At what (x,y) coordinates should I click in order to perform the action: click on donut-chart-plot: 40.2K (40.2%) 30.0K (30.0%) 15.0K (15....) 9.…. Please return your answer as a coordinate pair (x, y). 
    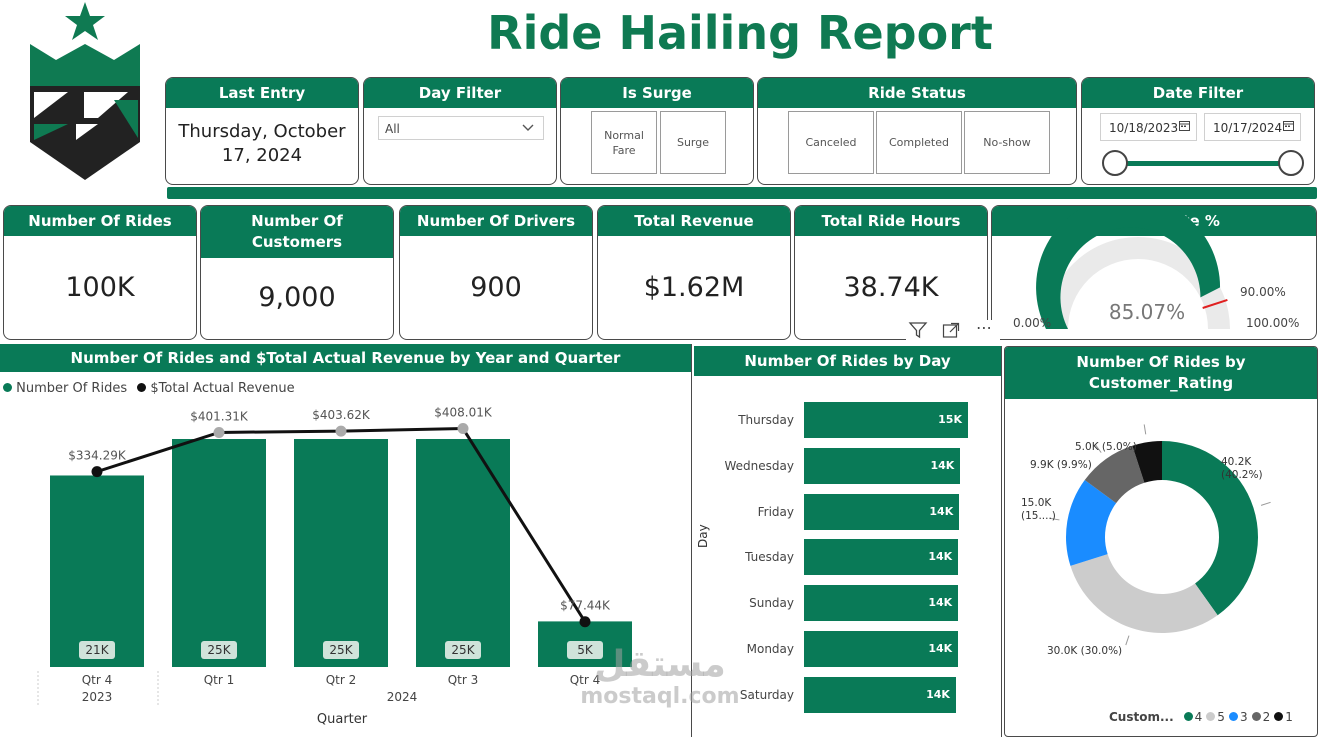
    Looking at the image, I should click on (1146, 540).